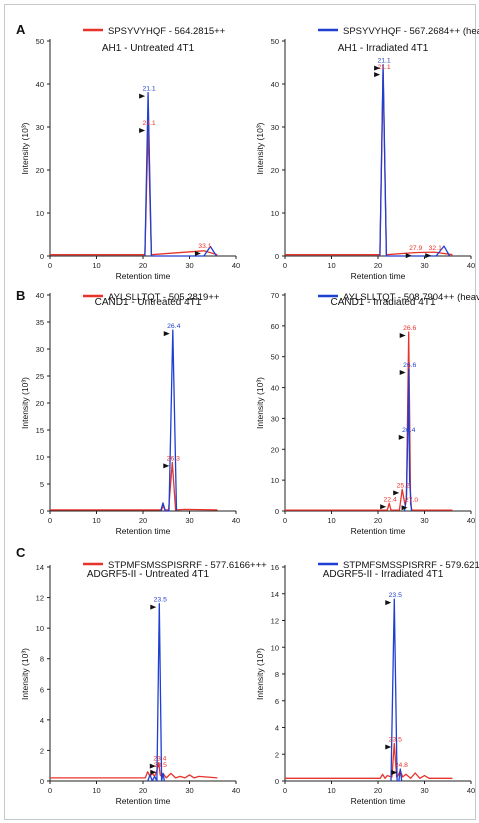 The height and width of the screenshot is (823, 479). I want to click on legend-entry-heavy: STPMFSMSSPISRRF - 579.6212+++ (heavy), so click(411, 565).